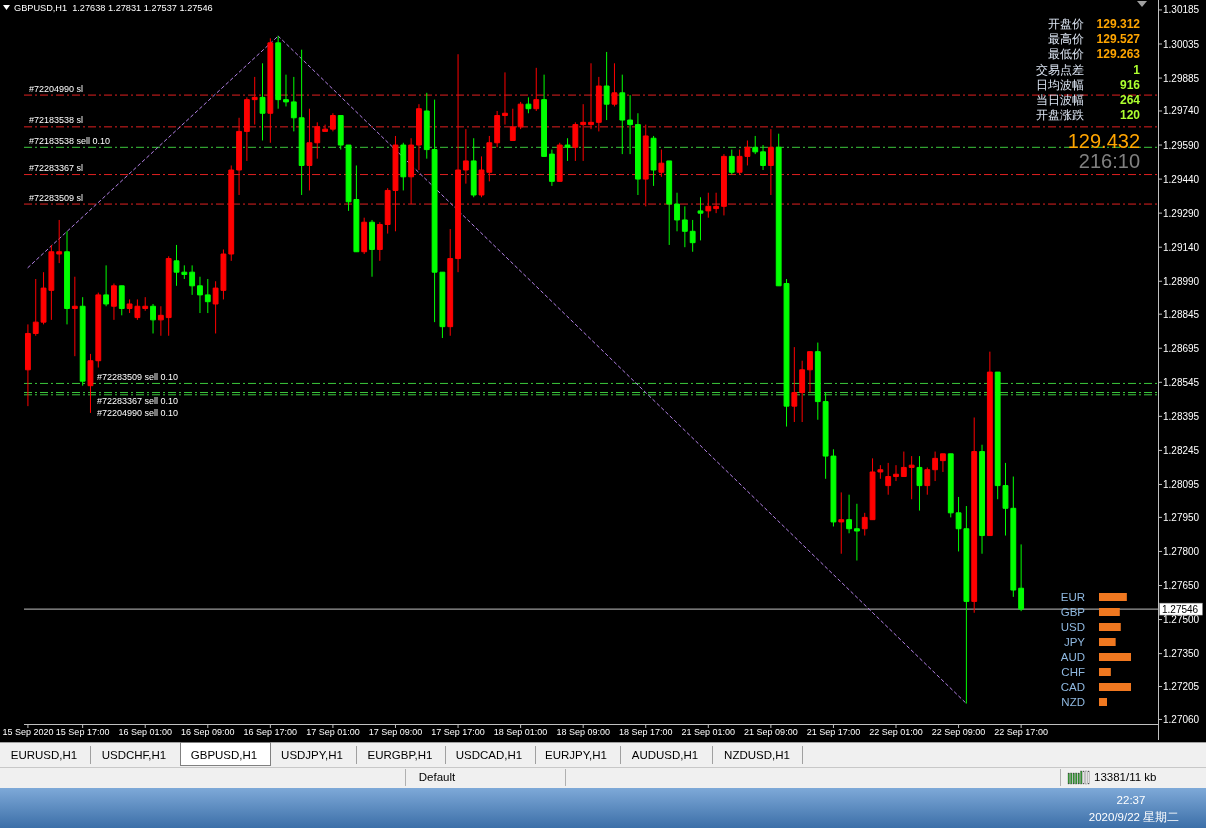 The height and width of the screenshot is (828, 1206). Describe the element at coordinates (1130, 84) in the screenshot. I see `annotation: 916` at that location.